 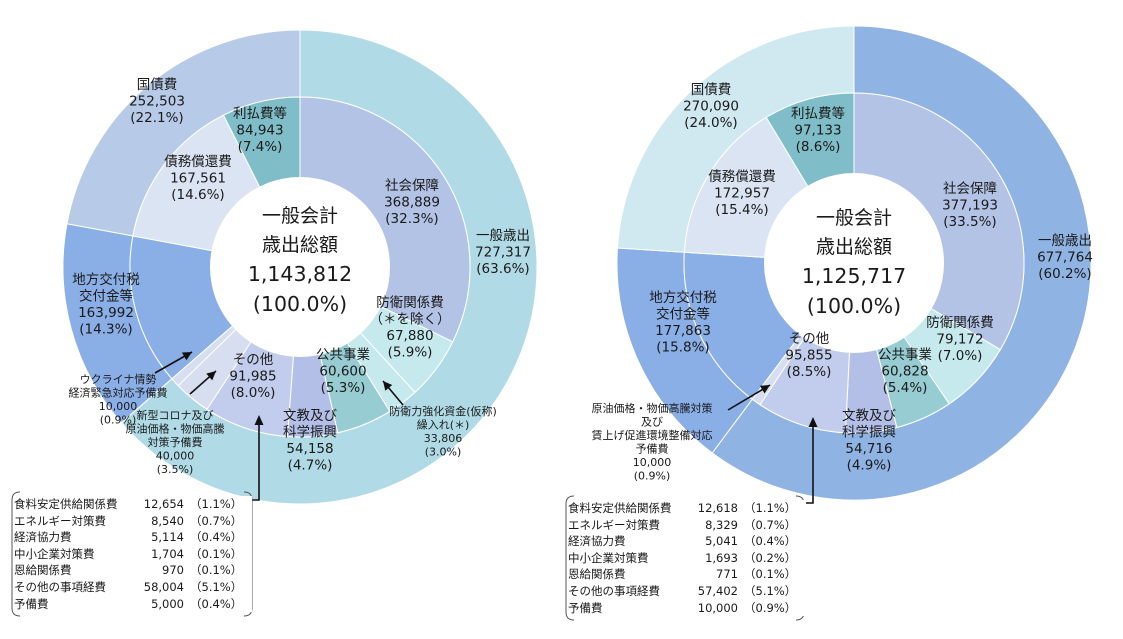 What do you see at coordinates (1065, 241) in the screenshot?
I see `right-label-general-line-0: 一般歳出` at bounding box center [1065, 241].